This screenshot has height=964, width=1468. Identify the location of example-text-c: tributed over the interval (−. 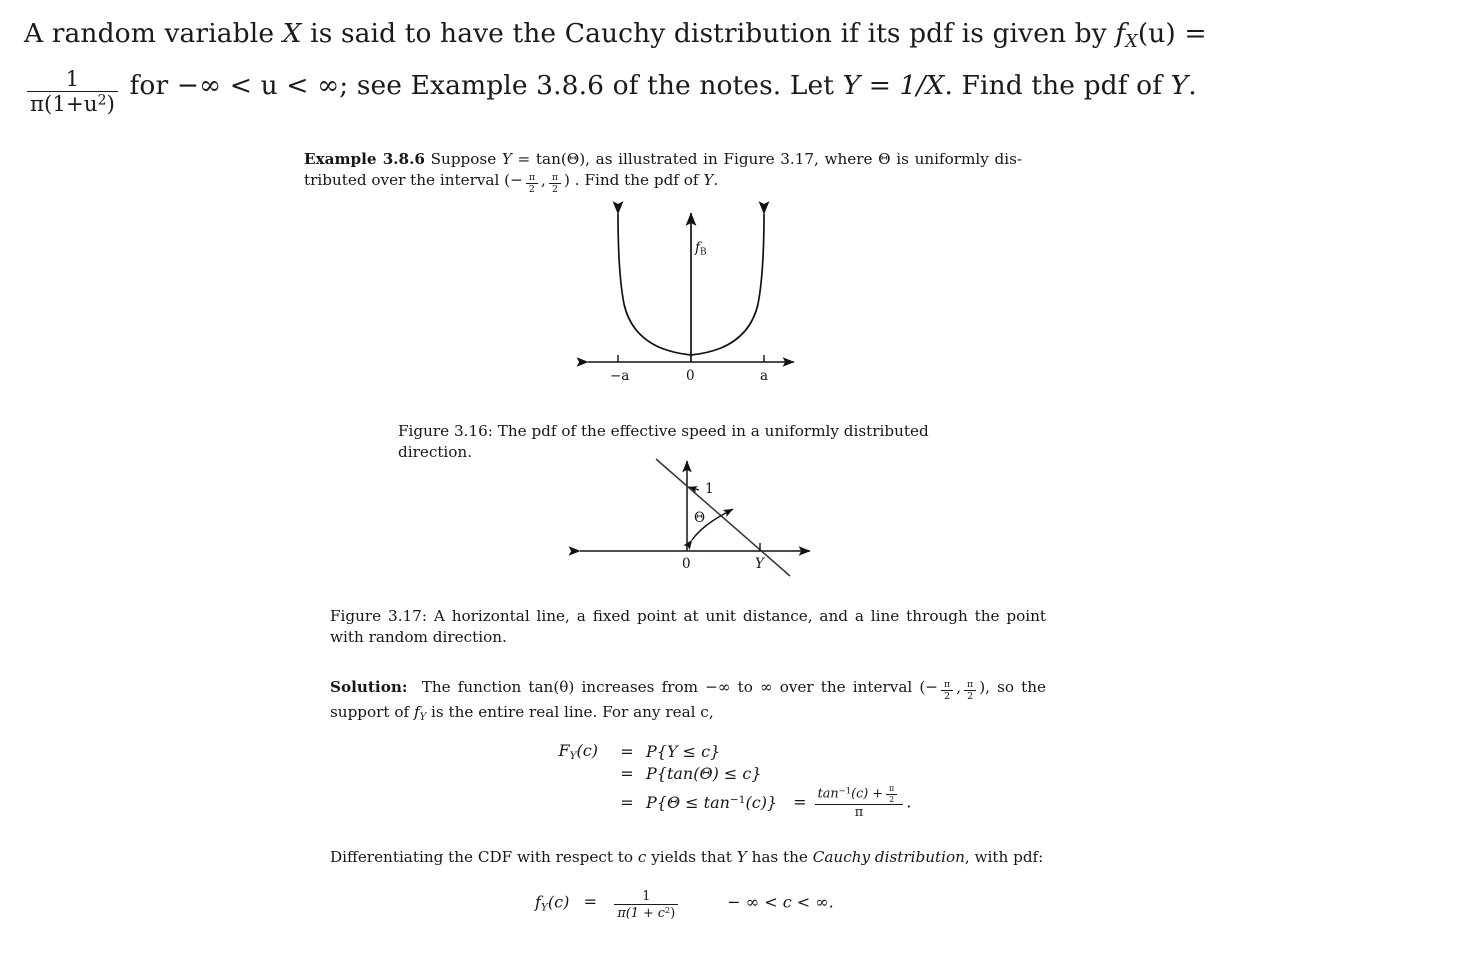
(413, 180).